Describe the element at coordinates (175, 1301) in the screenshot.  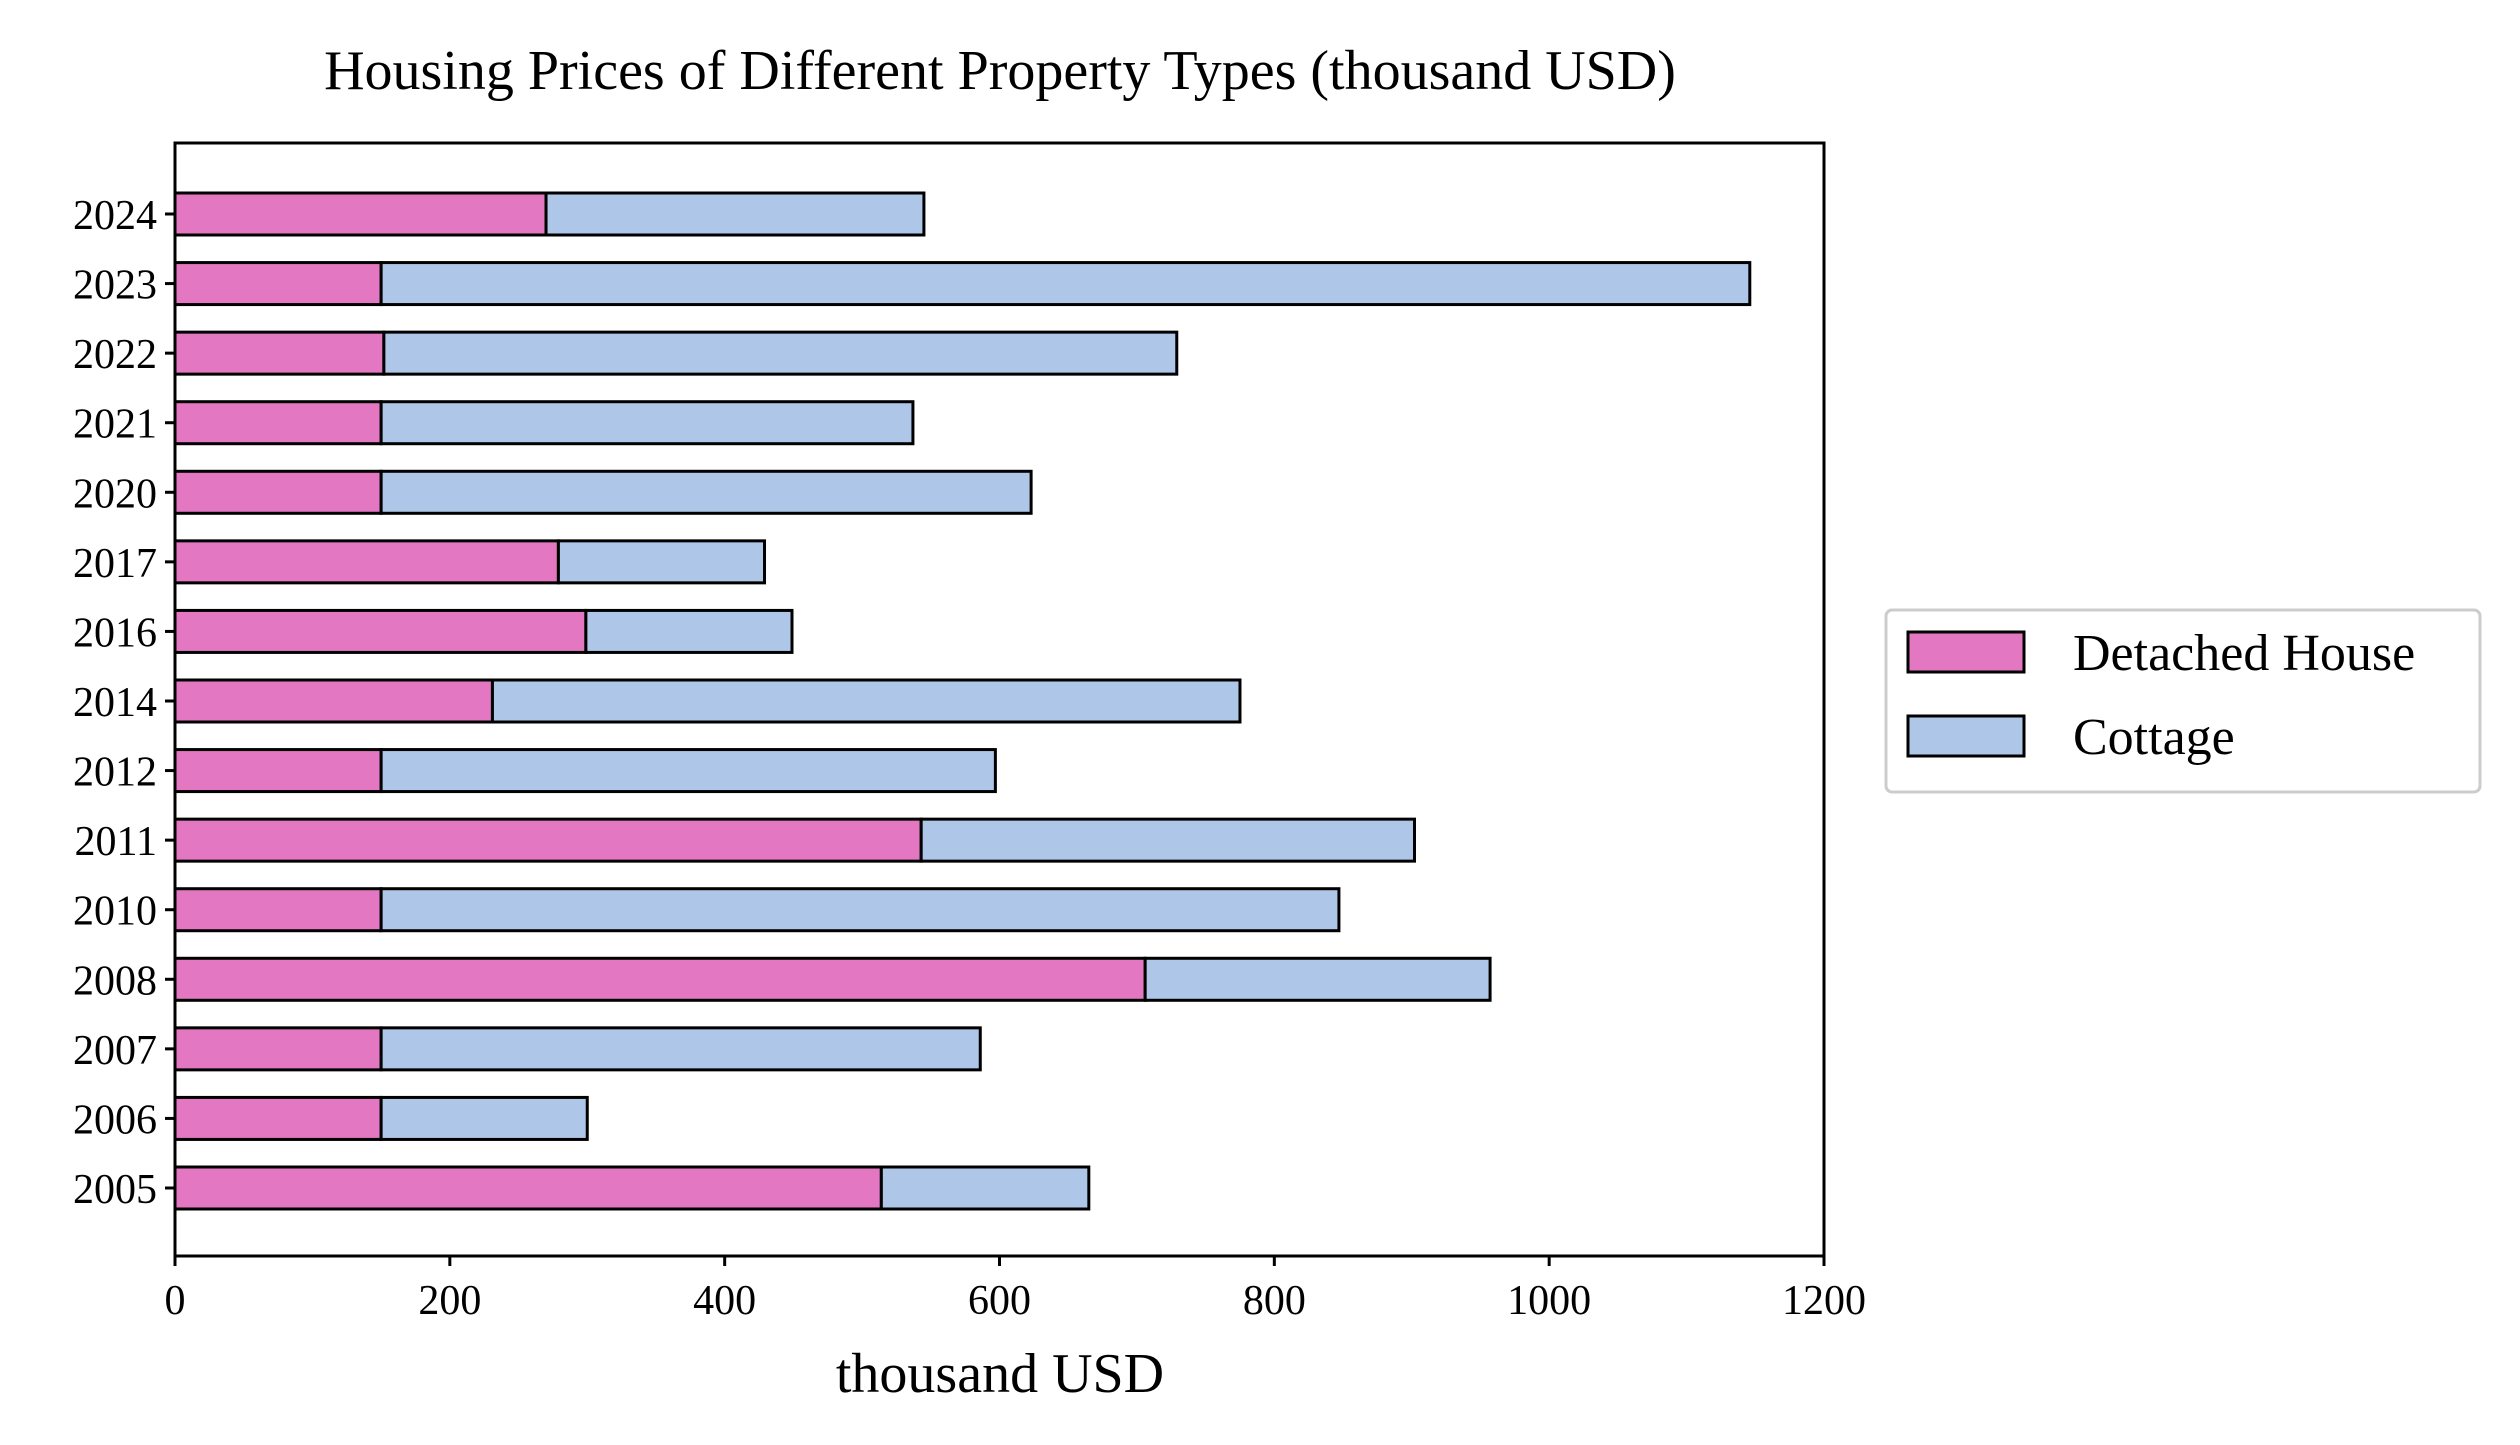
I see `x-tick-label: 0` at that location.